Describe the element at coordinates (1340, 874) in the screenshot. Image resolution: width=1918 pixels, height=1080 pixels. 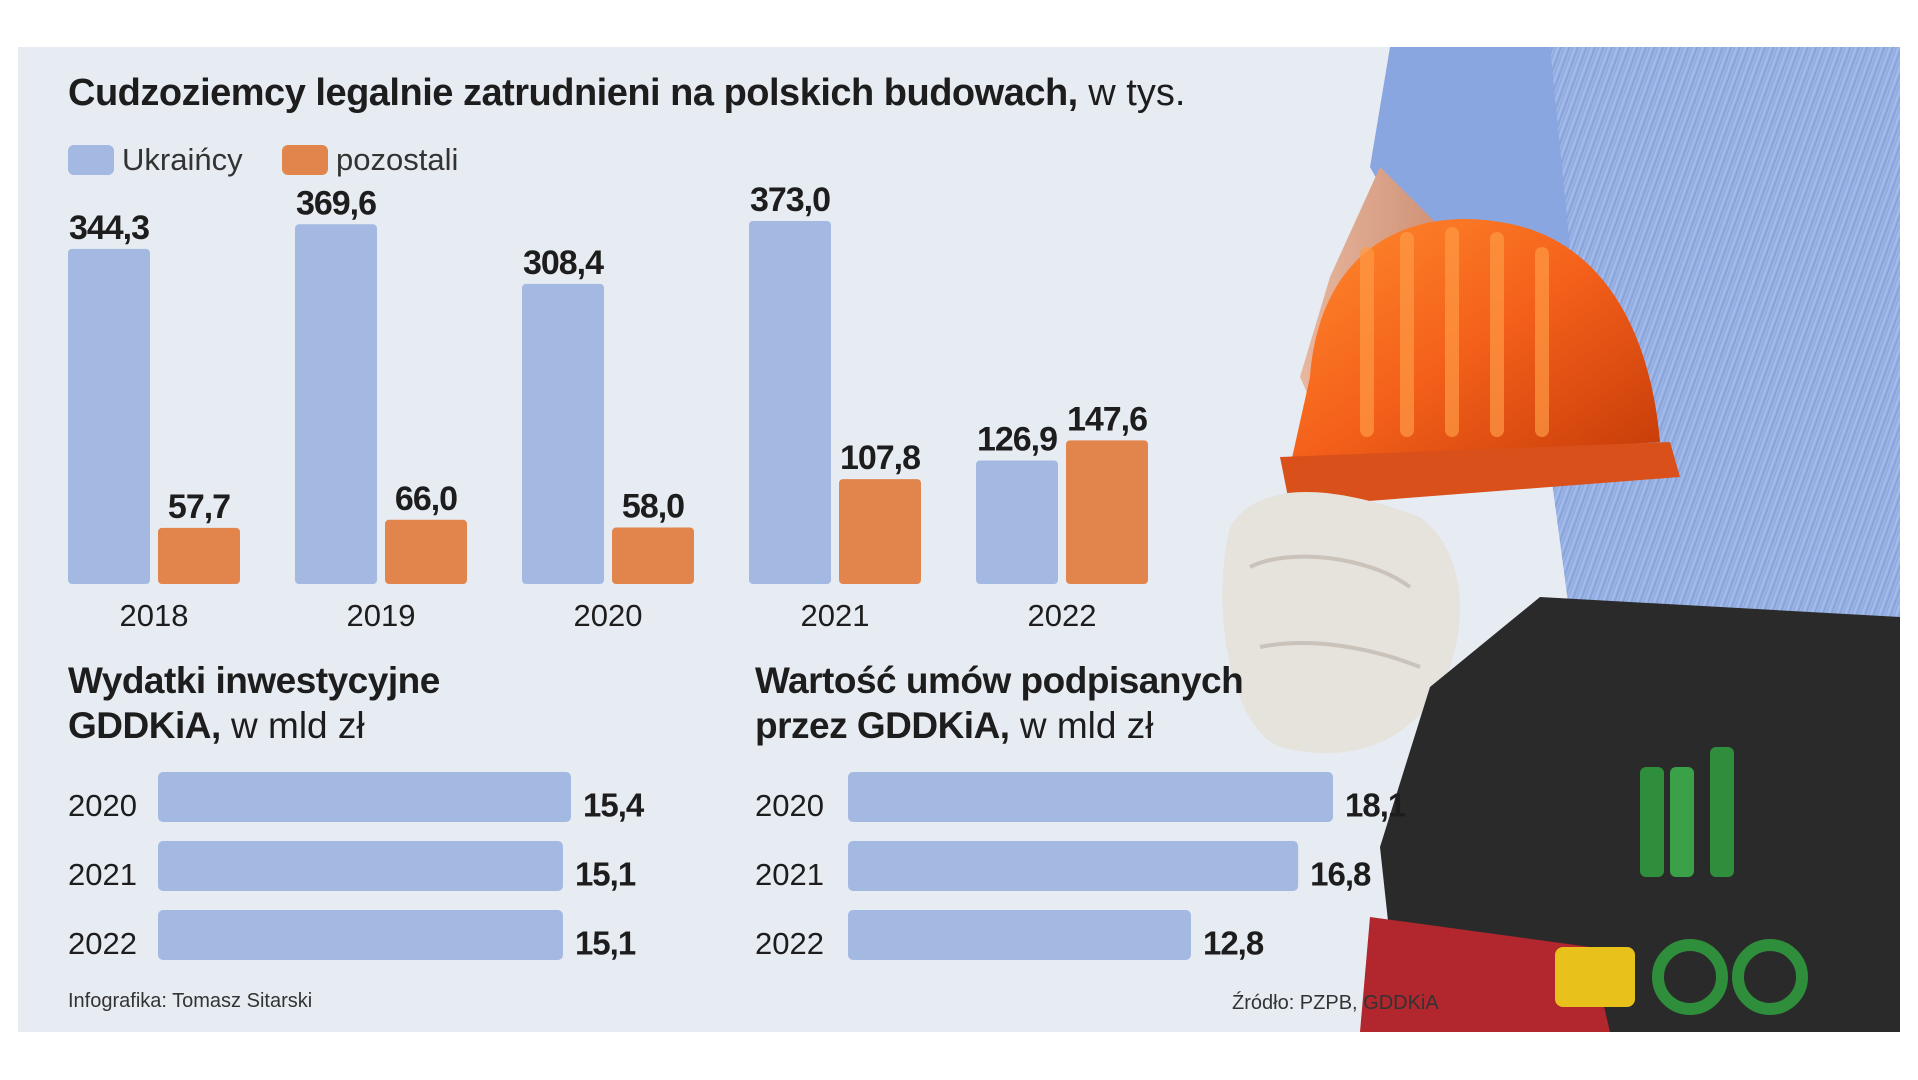
I see `contracts-value-2021: 16,8` at that location.